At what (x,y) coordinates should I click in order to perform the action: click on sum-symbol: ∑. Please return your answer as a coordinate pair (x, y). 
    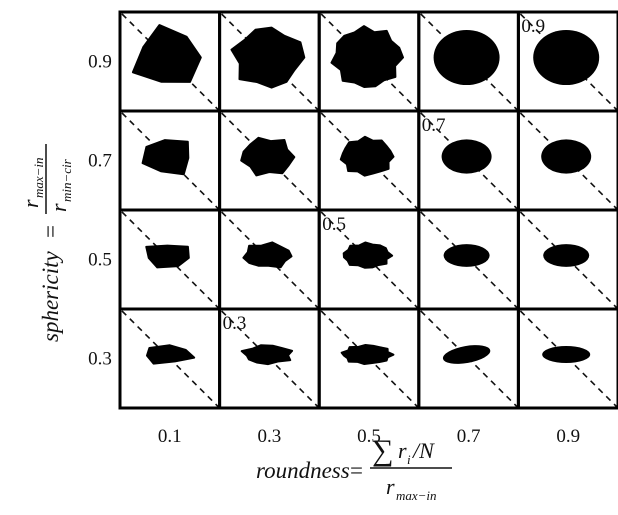
    Looking at the image, I should click on (382, 450).